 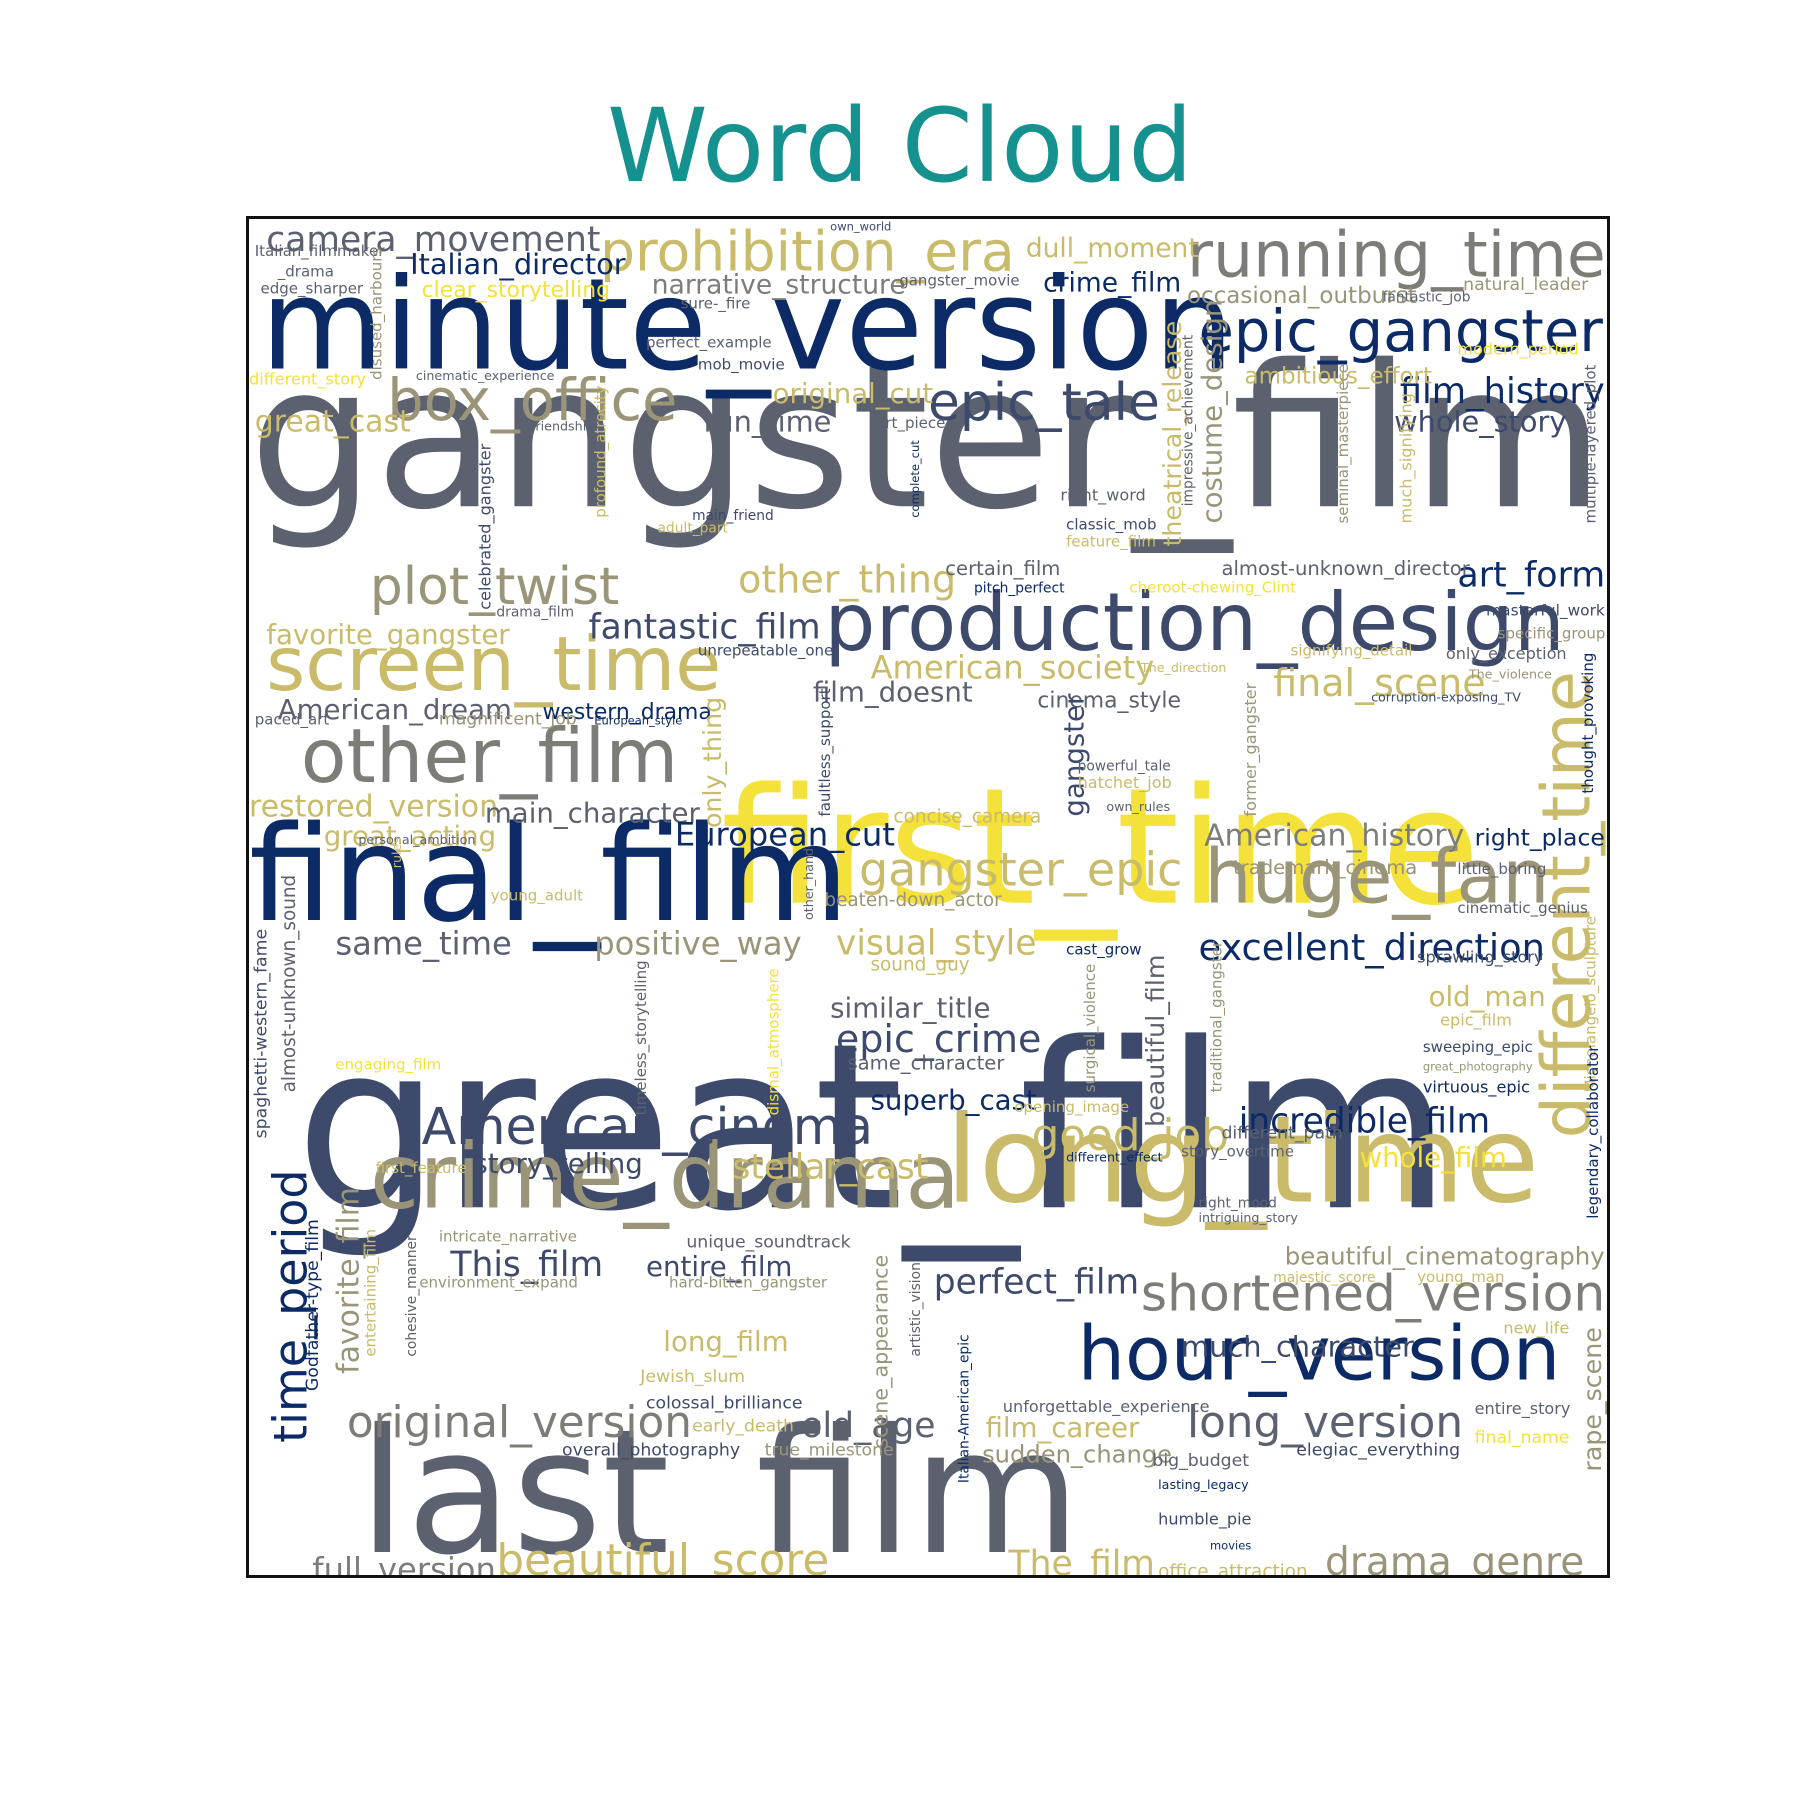 I want to click on word-natural-leader: natural_leader, so click(x=1526, y=285).